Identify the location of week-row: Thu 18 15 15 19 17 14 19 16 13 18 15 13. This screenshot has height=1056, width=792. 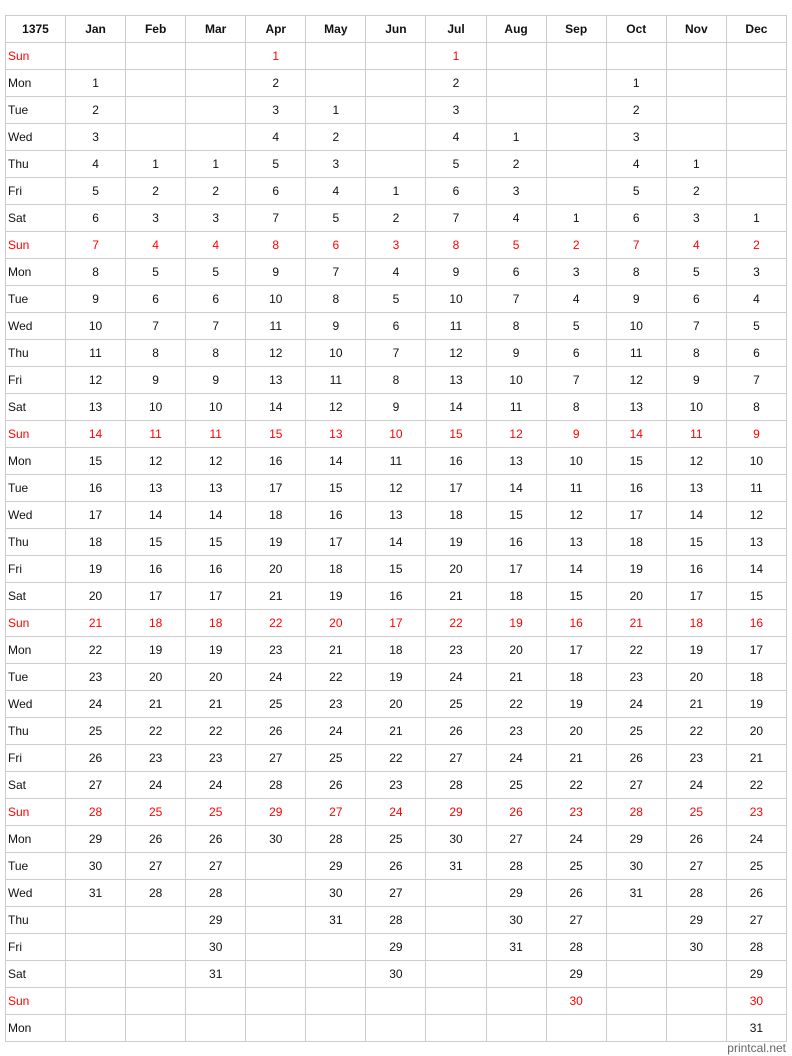
(396, 542).